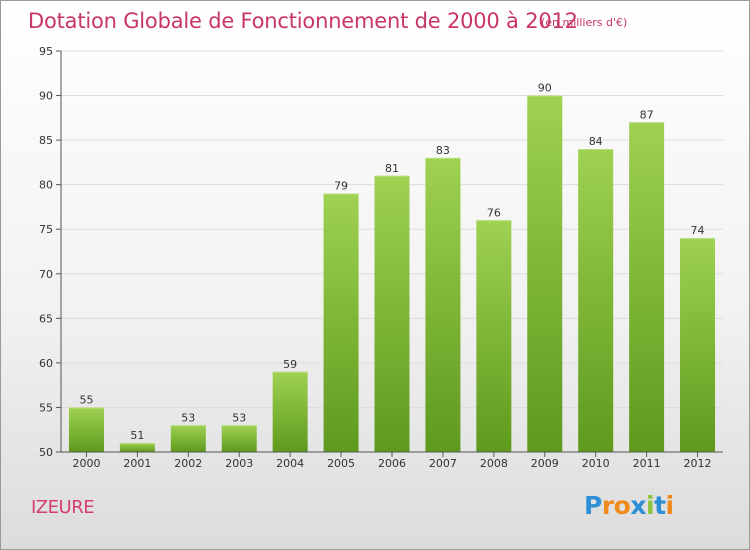  Describe the element at coordinates (494, 463) in the screenshot. I see `x-tick-label: 2008` at that location.